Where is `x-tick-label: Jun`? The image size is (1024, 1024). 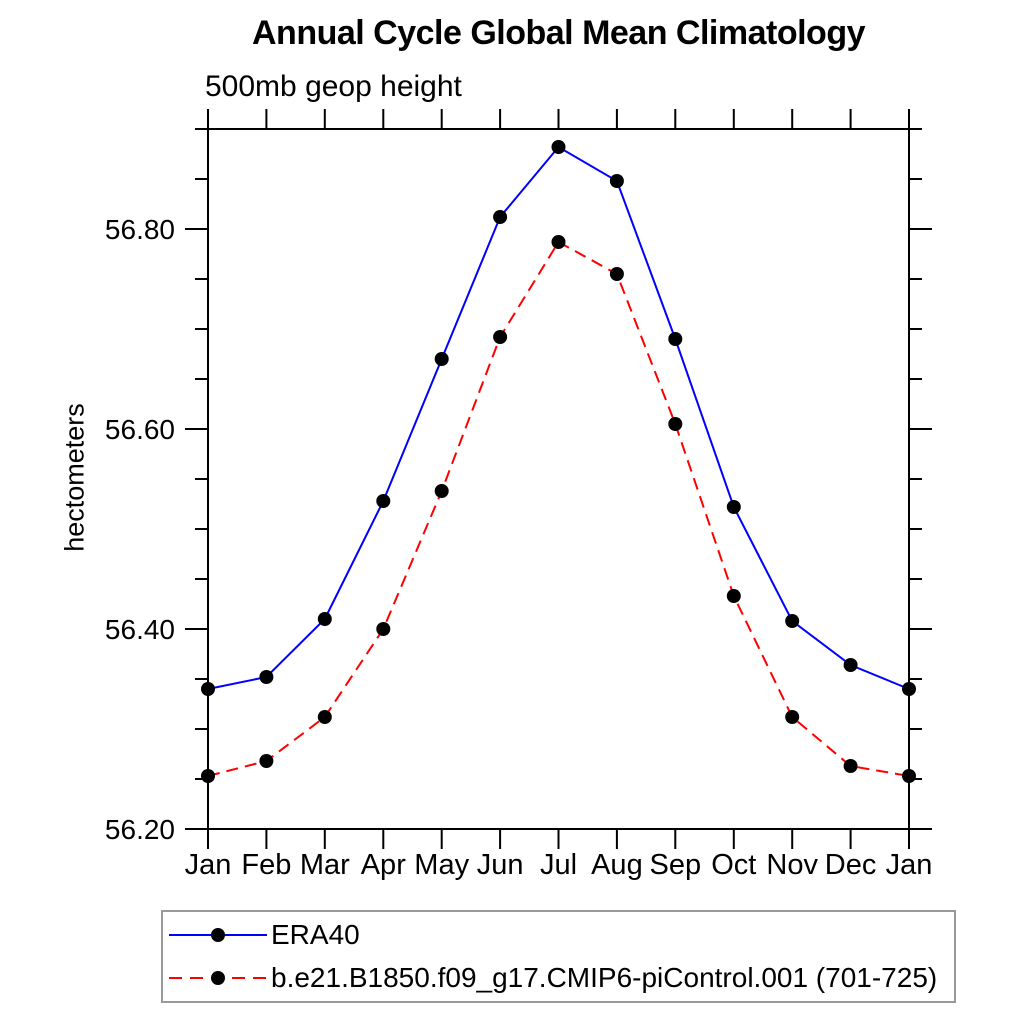 x-tick-label: Jun is located at coordinates (500, 865).